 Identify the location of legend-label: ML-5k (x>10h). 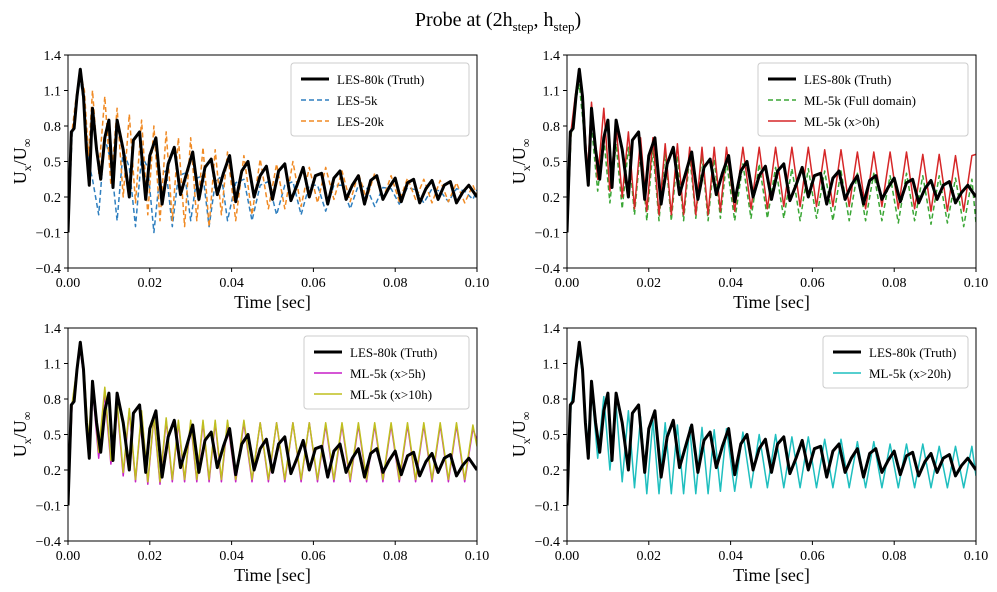
(391, 394).